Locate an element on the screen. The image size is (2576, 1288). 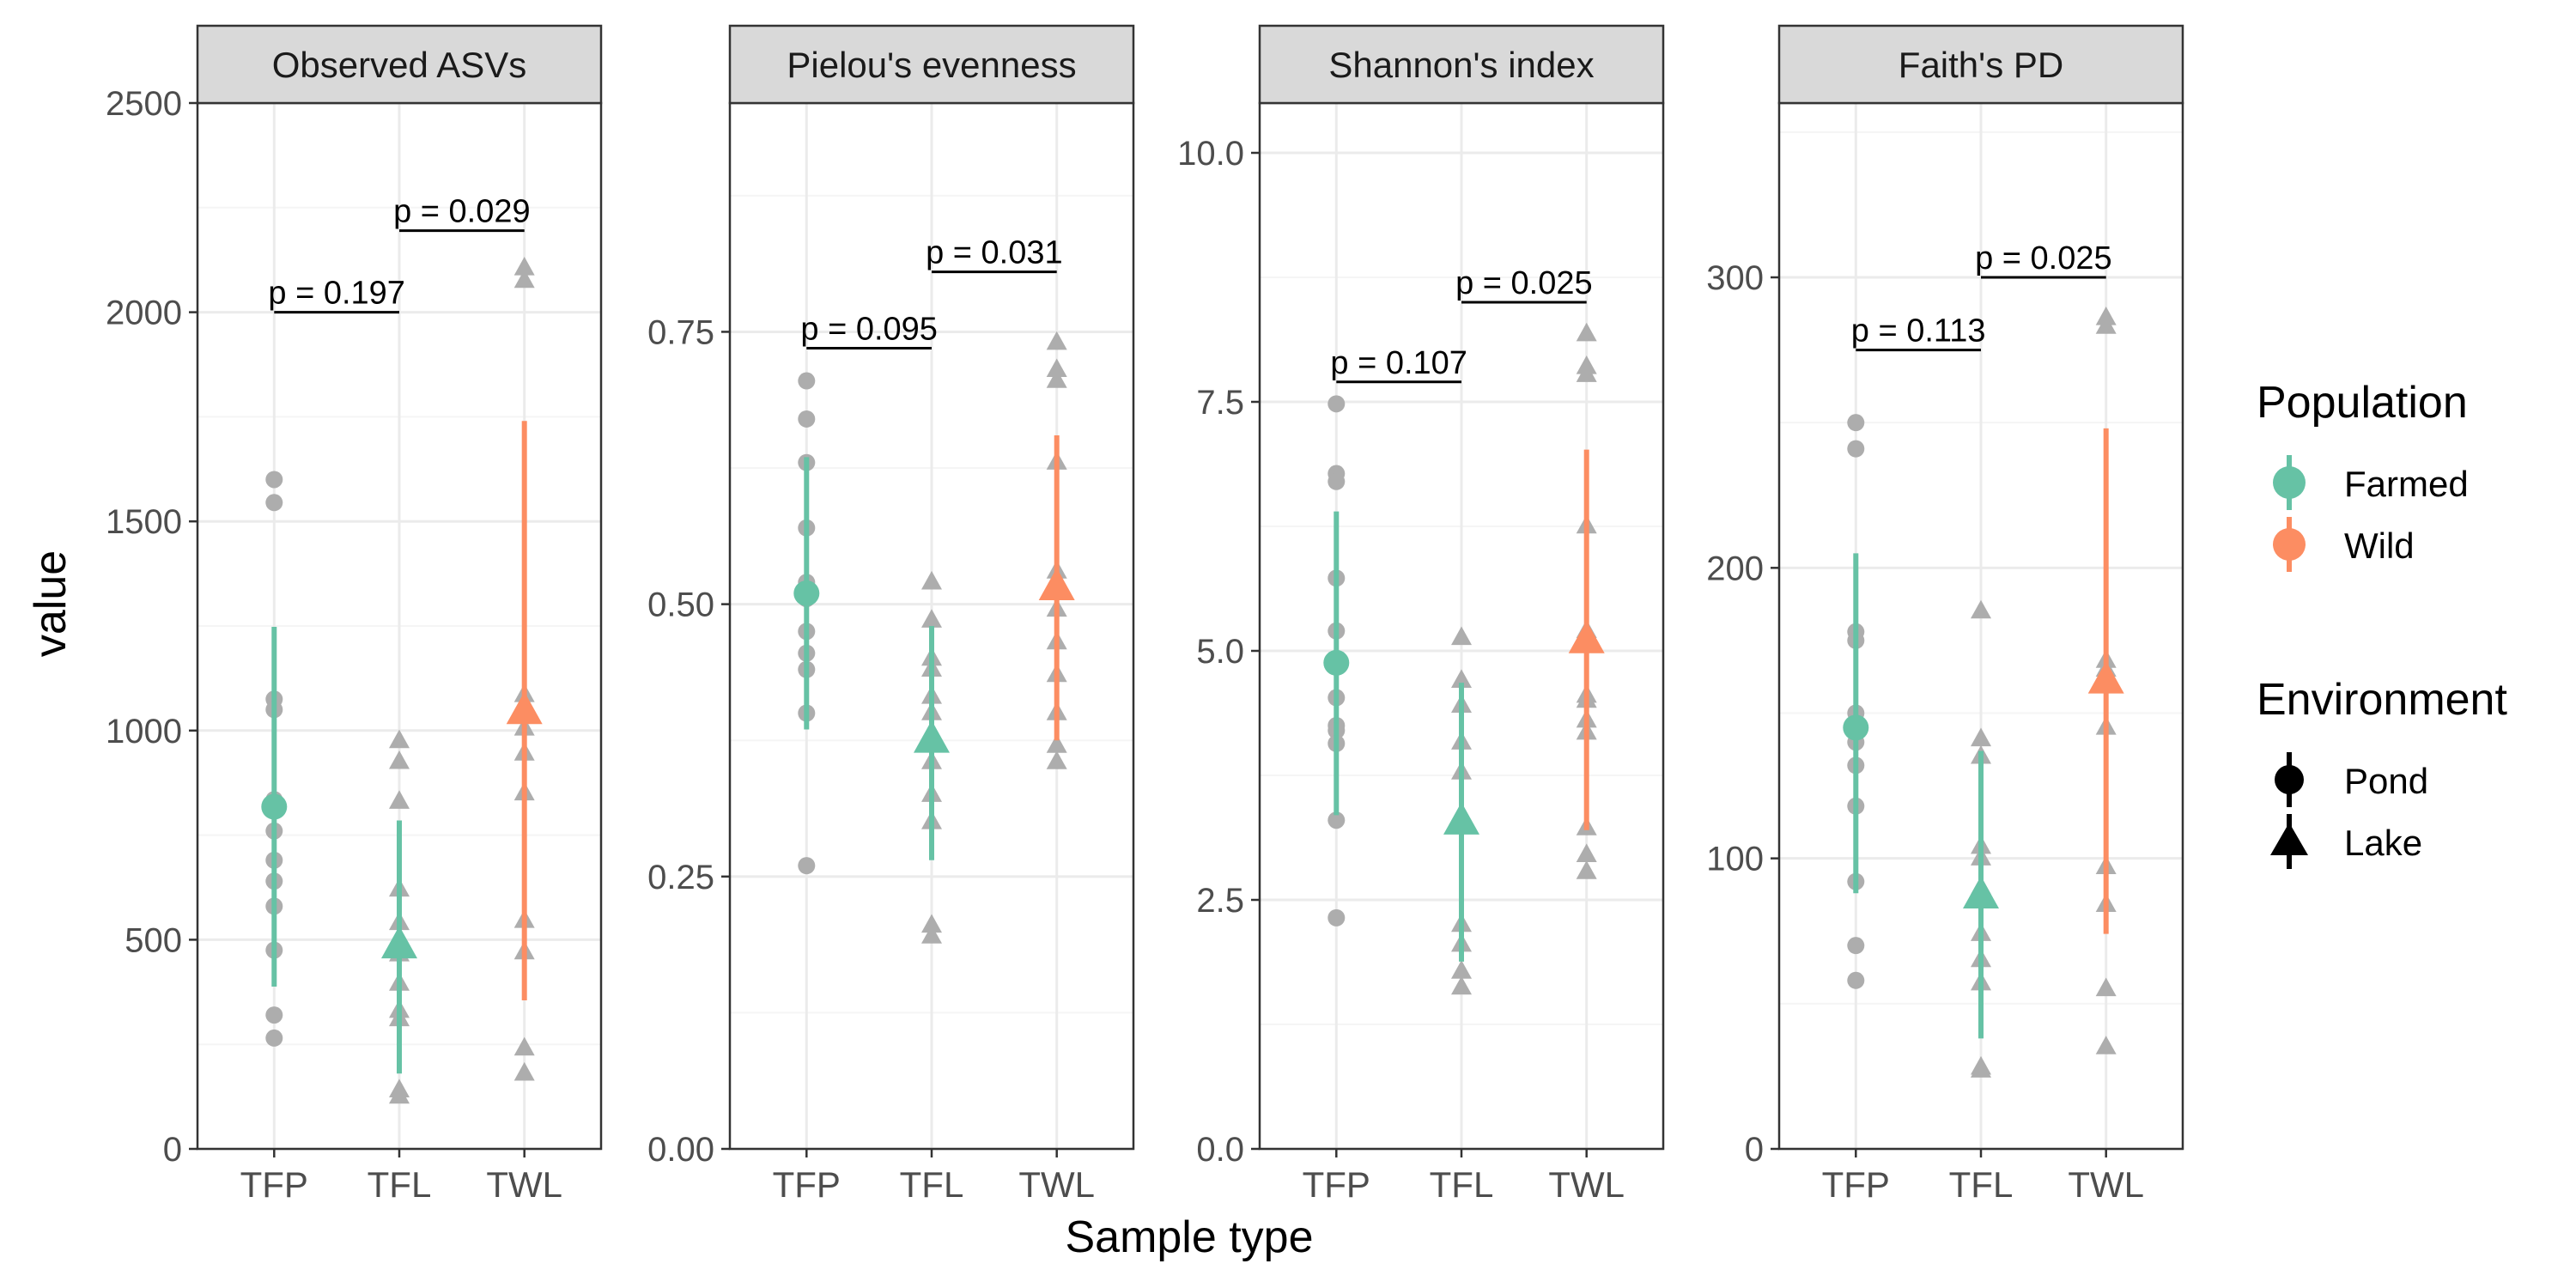
p-value-label: p = 0.025 is located at coordinates (1524, 283).